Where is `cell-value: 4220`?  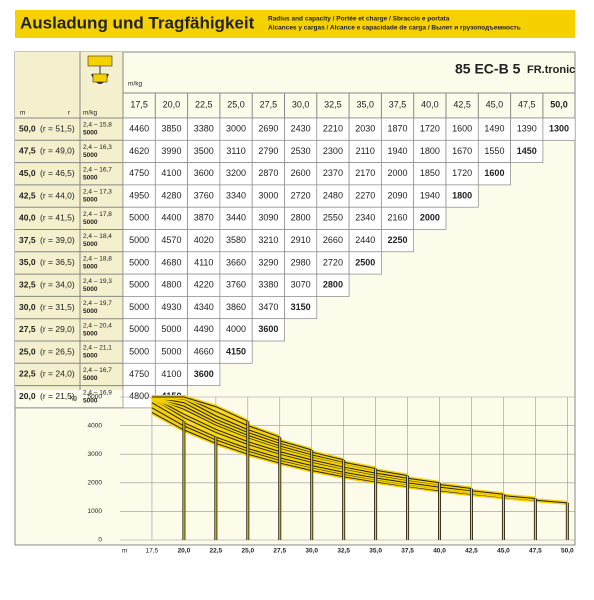 cell-value: 4220 is located at coordinates (204, 285).